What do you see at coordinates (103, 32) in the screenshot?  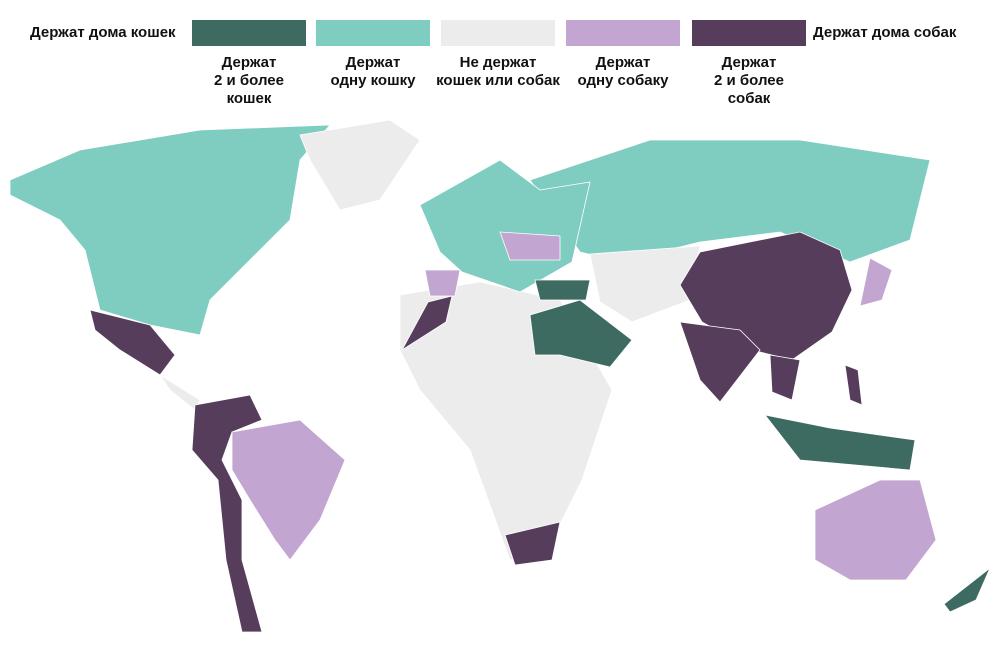 I see `cats-title: Держат дома кошек` at bounding box center [103, 32].